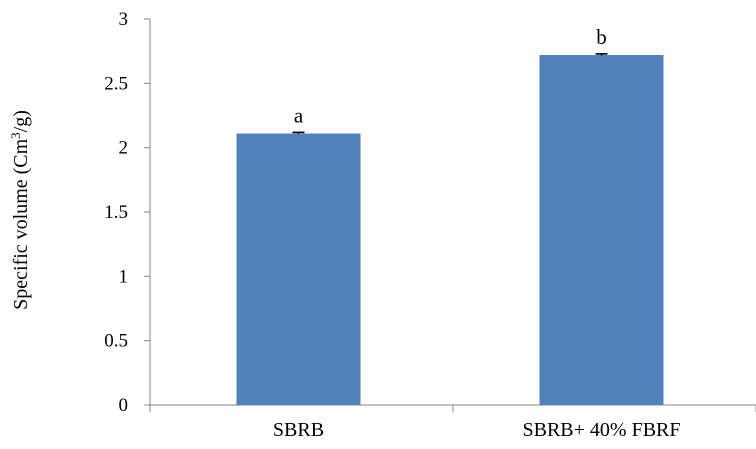  What do you see at coordinates (601, 37) in the screenshot?
I see `bar-annotation: b` at bounding box center [601, 37].